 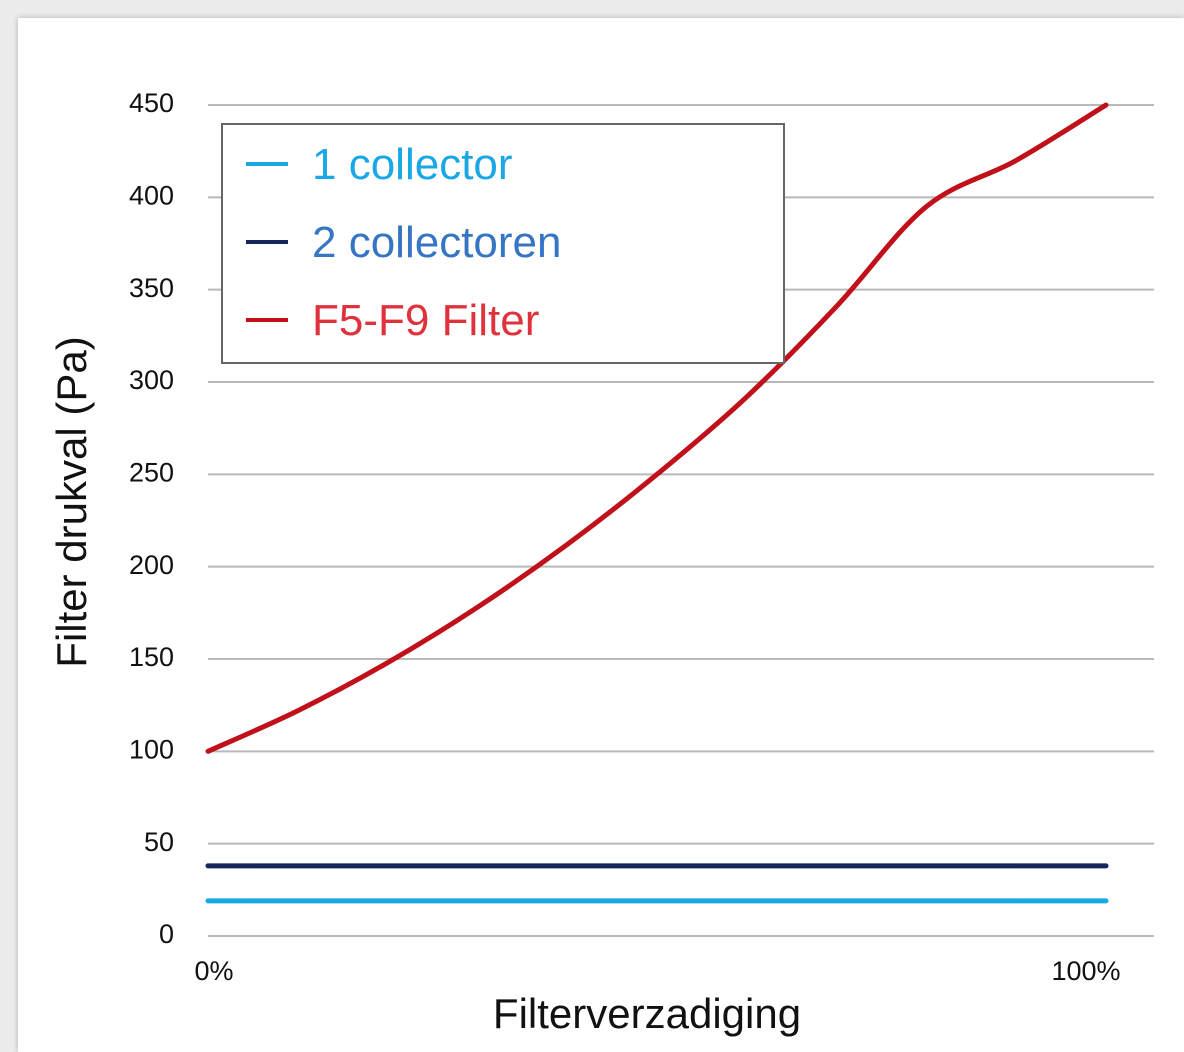 What do you see at coordinates (151, 749) in the screenshot?
I see `y-tick-100: 100` at bounding box center [151, 749].